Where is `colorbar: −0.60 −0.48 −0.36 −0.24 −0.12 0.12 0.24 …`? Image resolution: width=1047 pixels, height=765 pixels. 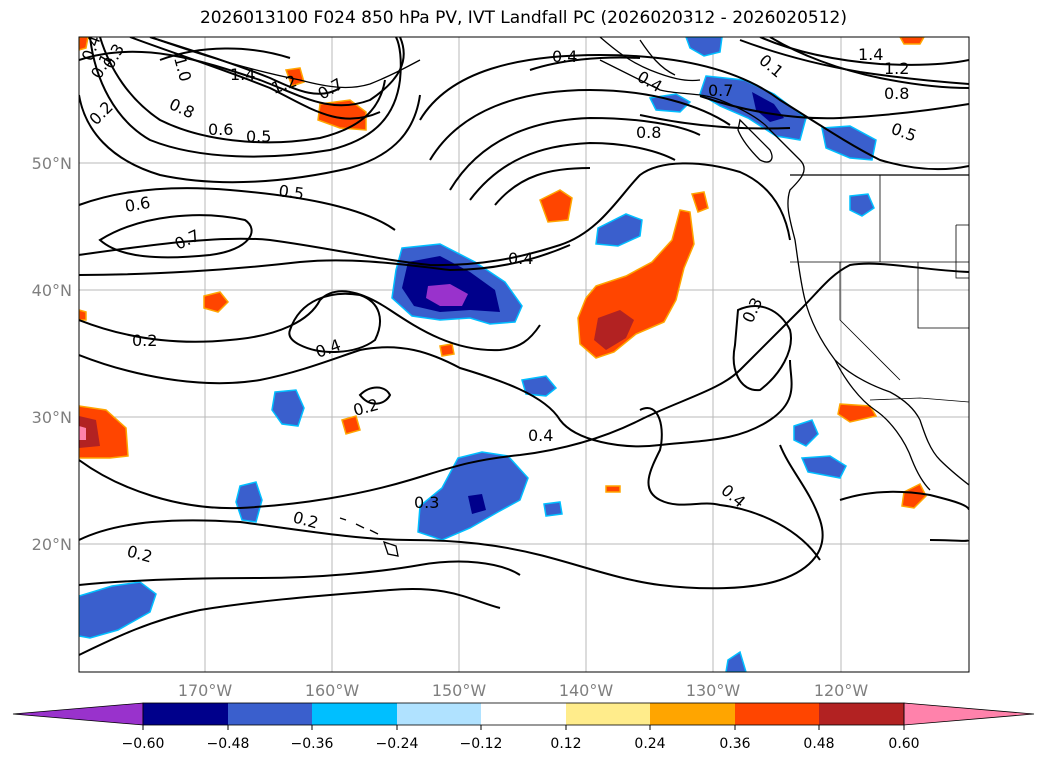
colorbar: −0.60 −0.48 −0.36 −0.24 −0.12 0.12 0.24 … is located at coordinates (523, 727).